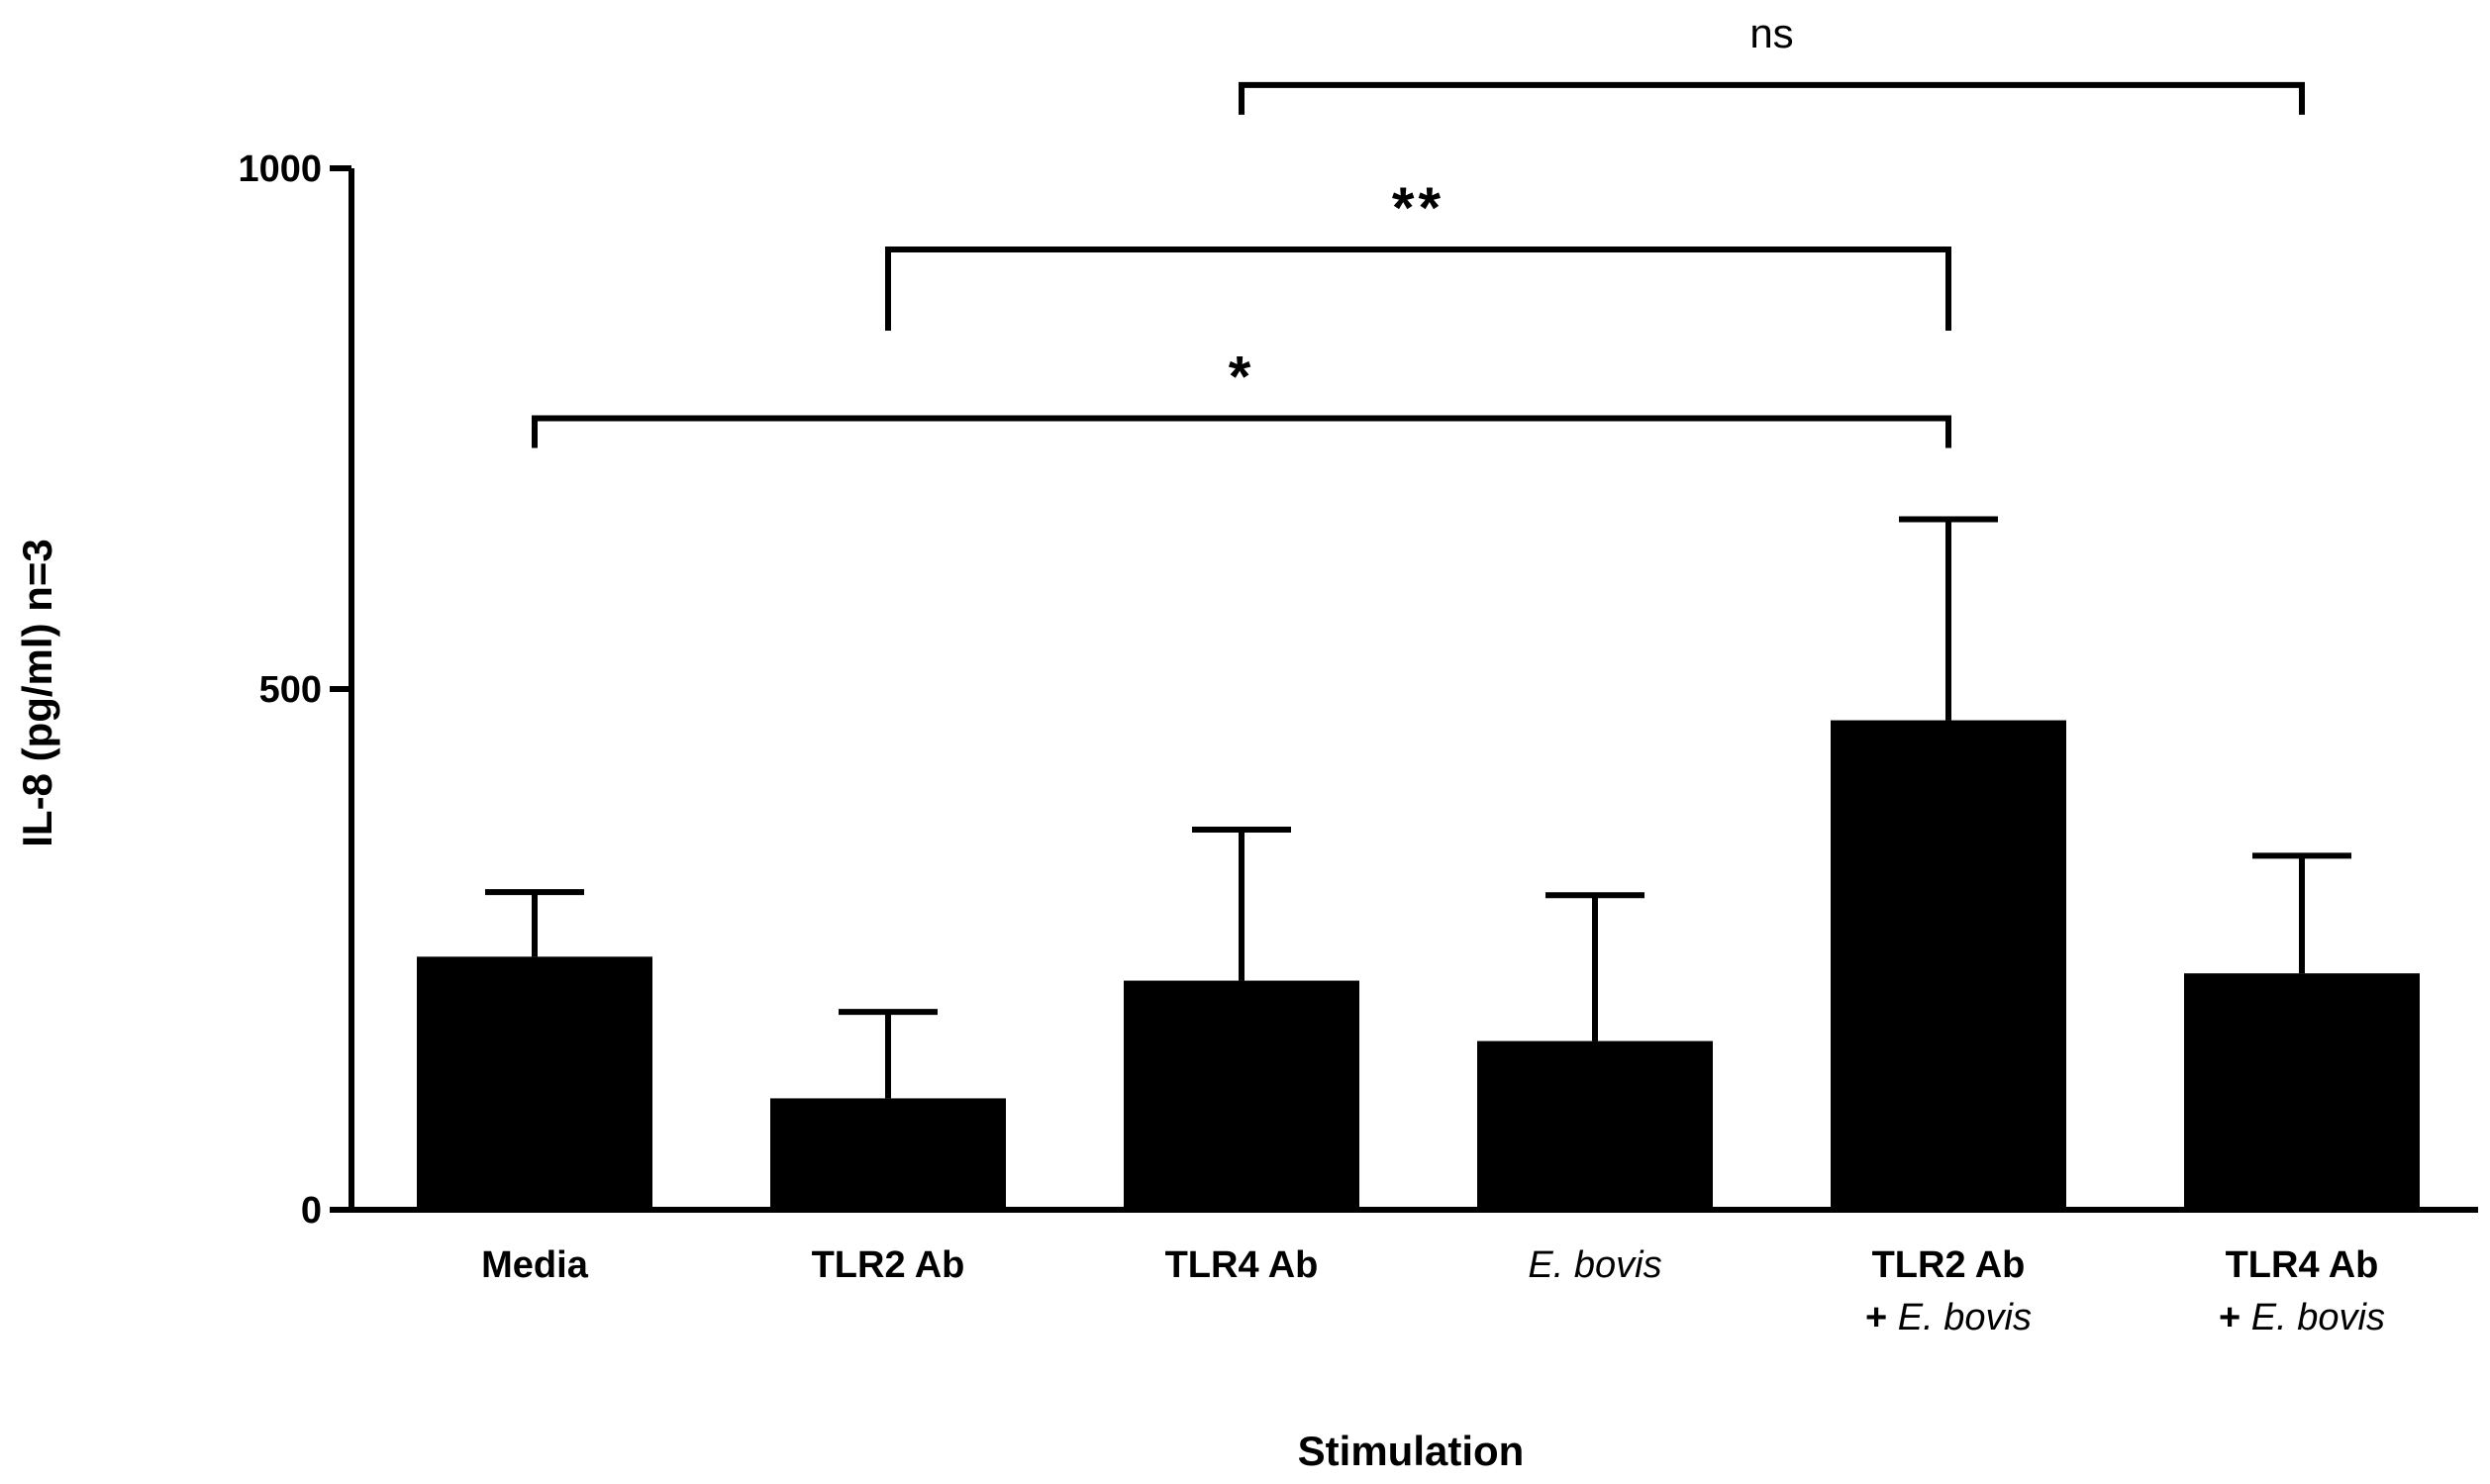 This screenshot has width=2490, height=1484. Describe the element at coordinates (280, 169) in the screenshot. I see `y-tick-label: 1000` at that location.